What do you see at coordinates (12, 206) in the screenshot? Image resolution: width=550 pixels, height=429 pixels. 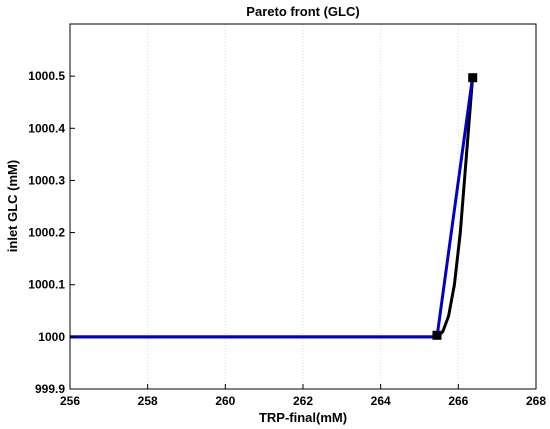 I see `y-axis-label: inlet GLC (mM)` at bounding box center [12, 206].